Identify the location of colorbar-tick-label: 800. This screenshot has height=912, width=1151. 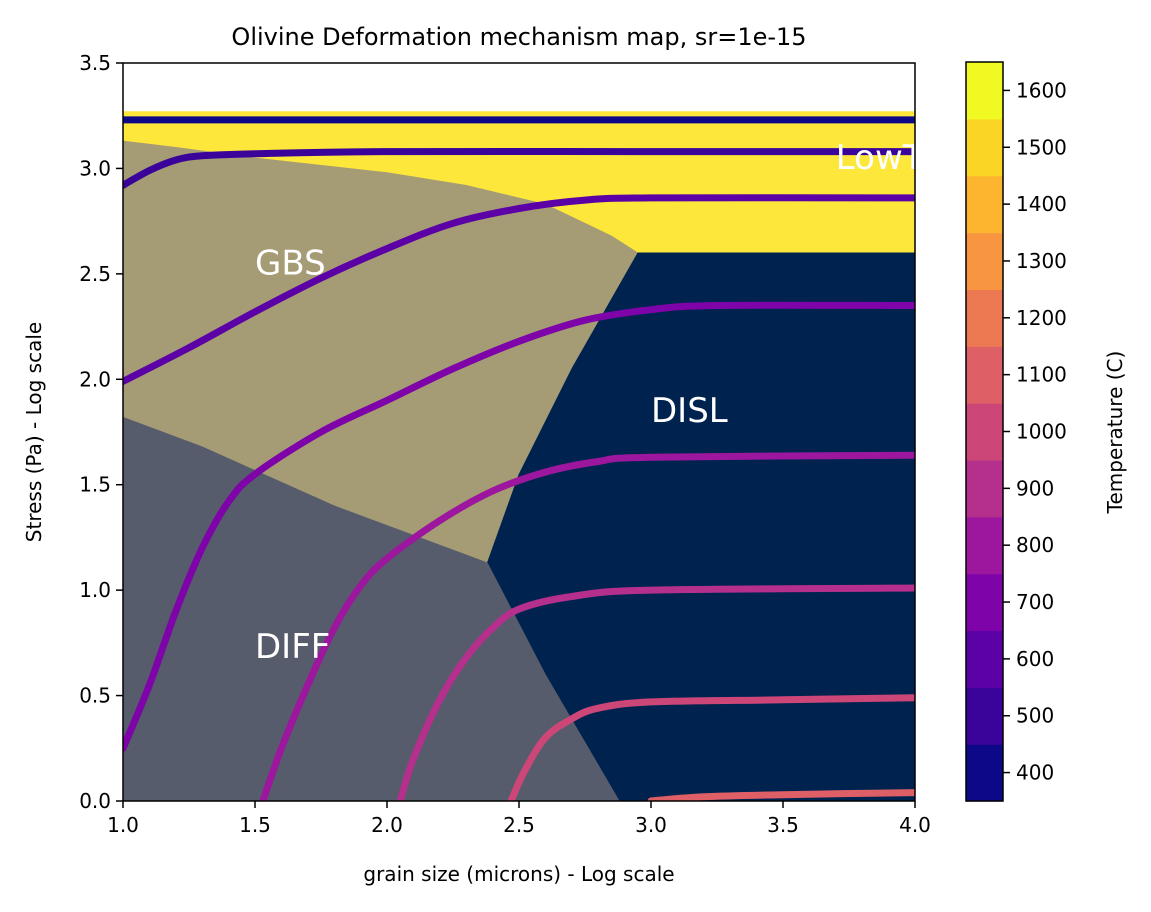
(1035, 545).